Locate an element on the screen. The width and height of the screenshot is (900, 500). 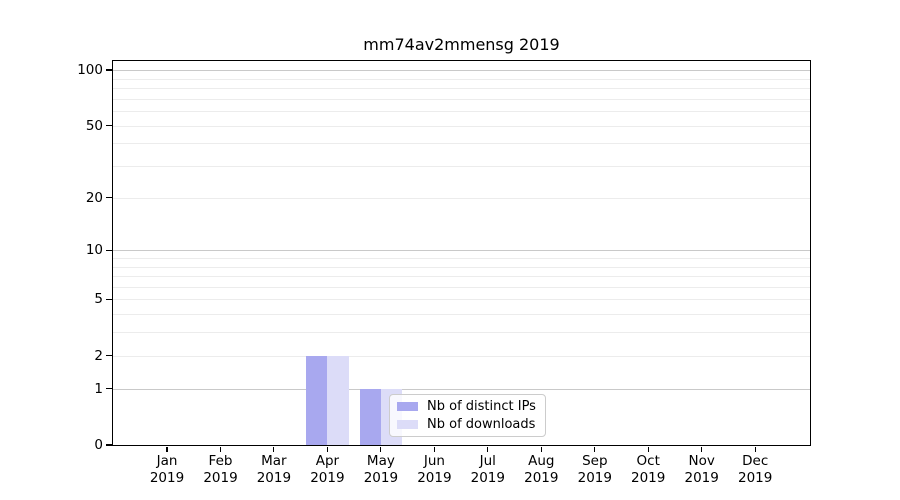
x-tick-label: Feb 2019 is located at coordinates (221, 469).